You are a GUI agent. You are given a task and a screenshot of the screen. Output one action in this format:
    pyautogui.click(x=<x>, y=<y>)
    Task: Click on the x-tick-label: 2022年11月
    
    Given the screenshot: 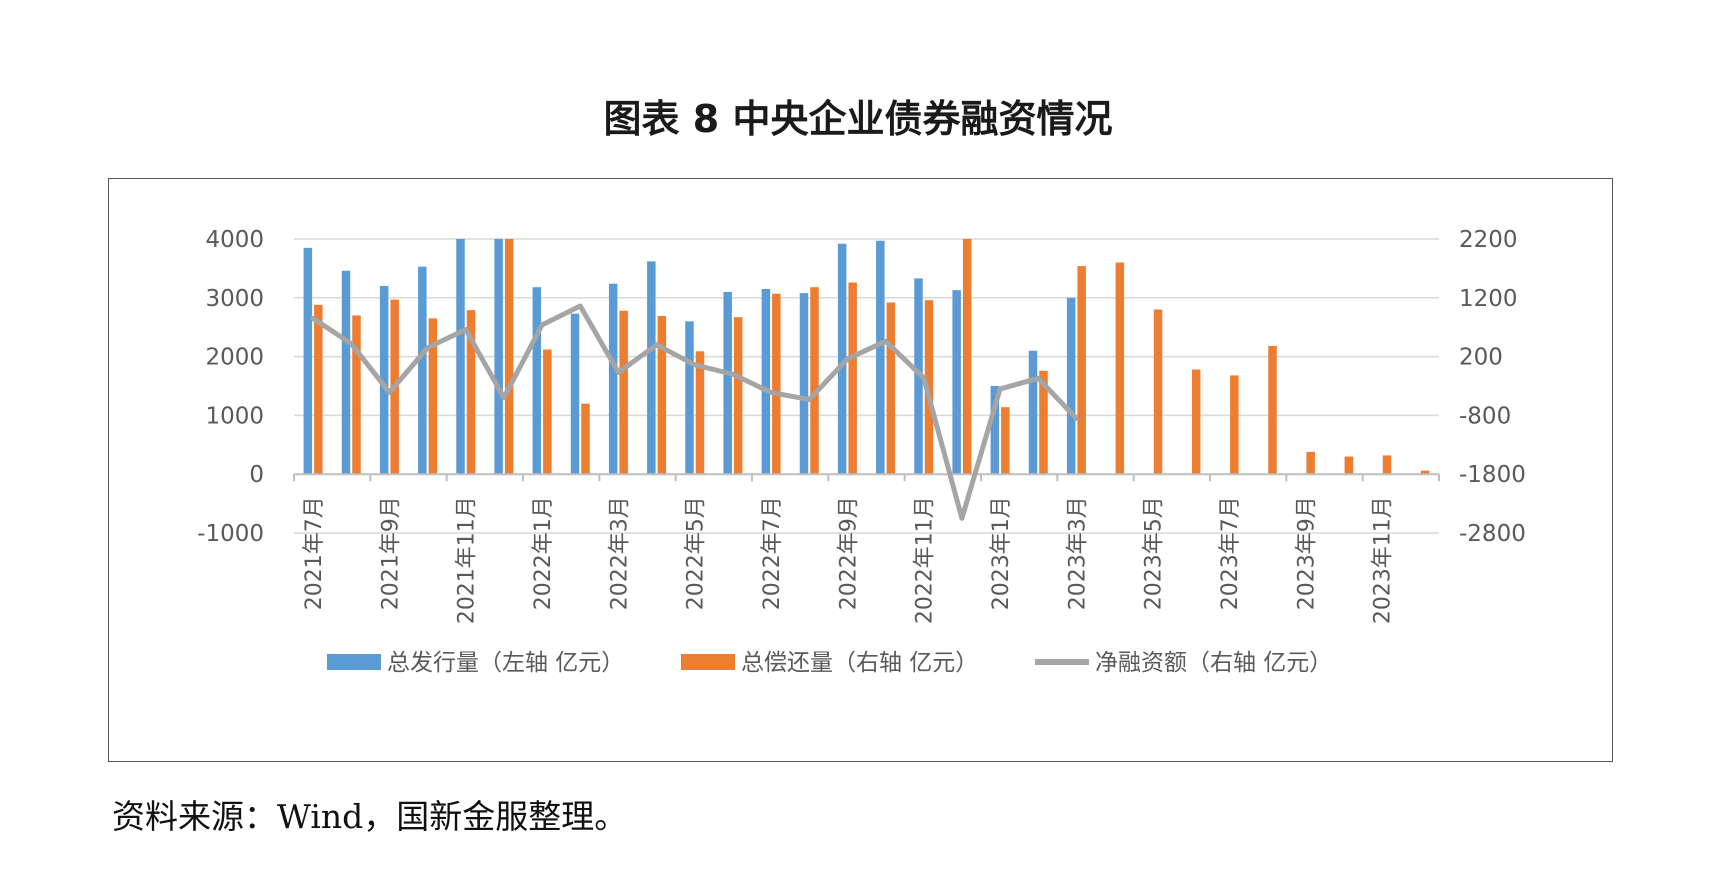 What is the action you would take?
    pyautogui.click(x=925, y=560)
    